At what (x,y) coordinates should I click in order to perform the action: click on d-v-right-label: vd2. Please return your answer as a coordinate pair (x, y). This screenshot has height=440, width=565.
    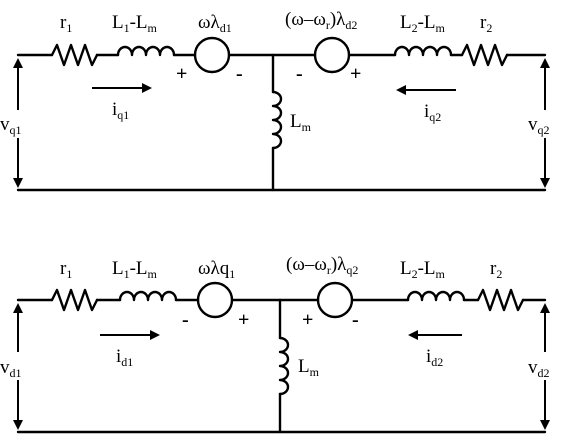
    Looking at the image, I should click on (539, 368).